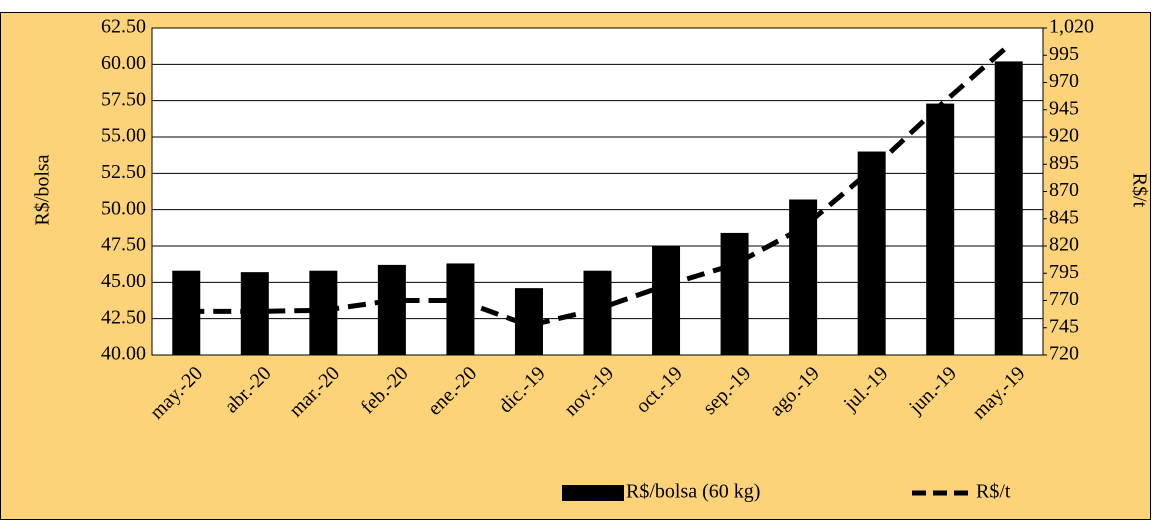 Image resolution: width=1152 pixels, height=520 pixels. What do you see at coordinates (123, 136) in the screenshot?
I see `y-tick-label: 55.00` at bounding box center [123, 136].